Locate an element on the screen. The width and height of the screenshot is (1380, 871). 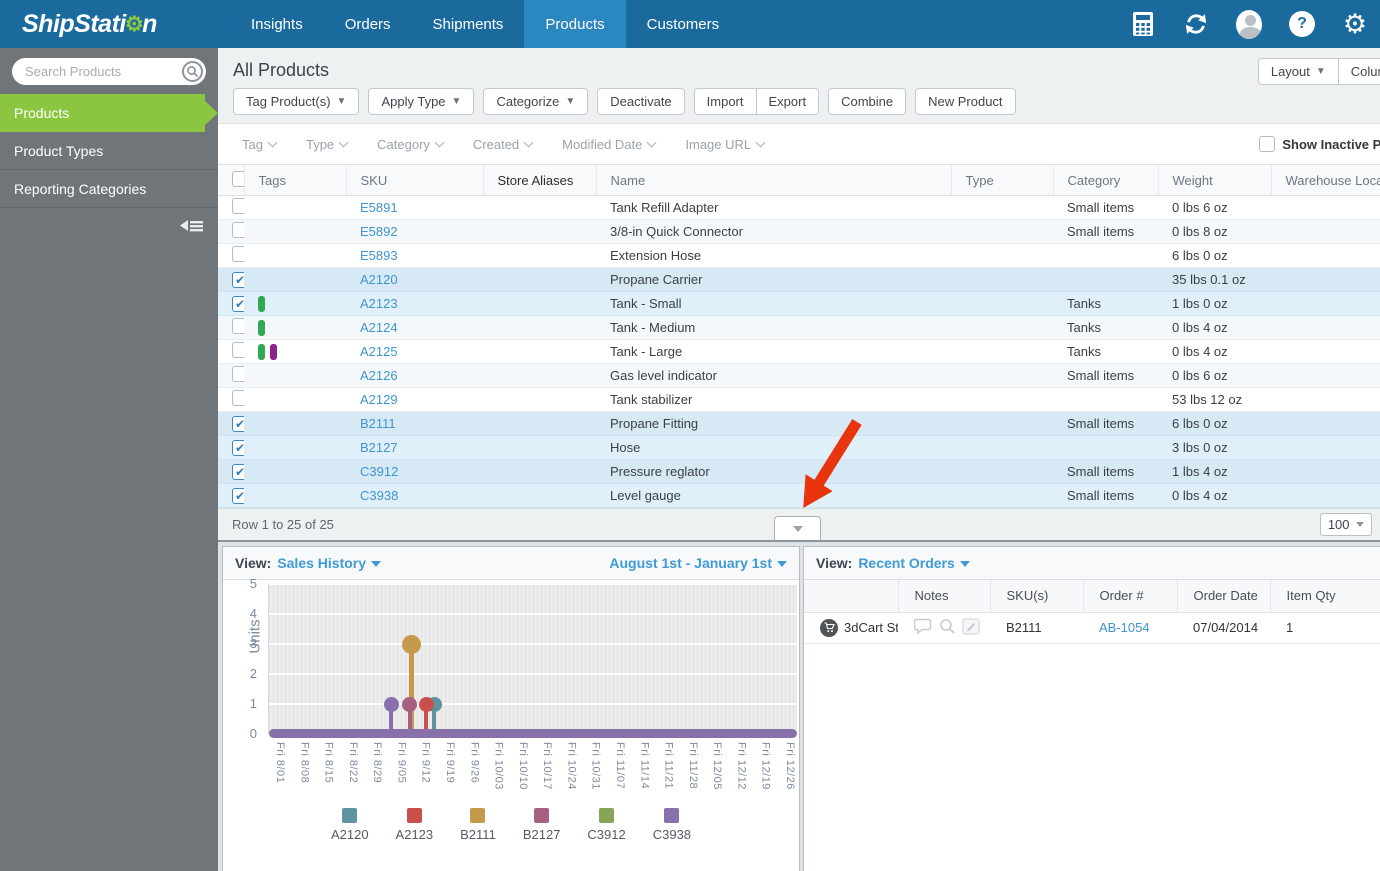
columns-button: Columns▼ is located at coordinates (1359, 71).